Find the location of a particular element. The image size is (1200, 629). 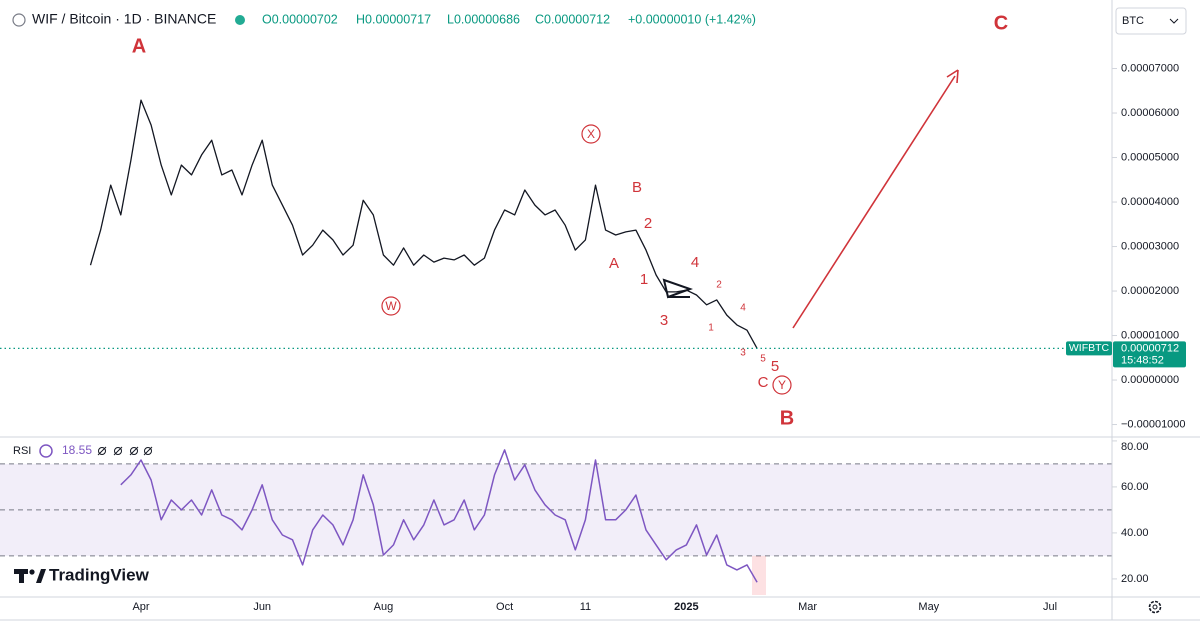

ohlc-high: H0.00000717 is located at coordinates (393, 19).